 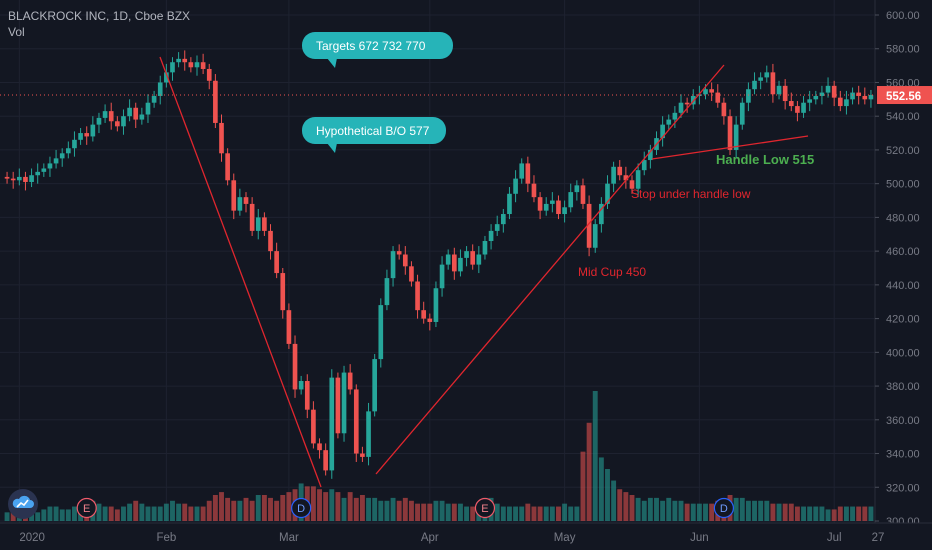 What do you see at coordinates (373, 131) in the screenshot?
I see `breakout-callout-text: Hypothetical B/O 577` at bounding box center [373, 131].